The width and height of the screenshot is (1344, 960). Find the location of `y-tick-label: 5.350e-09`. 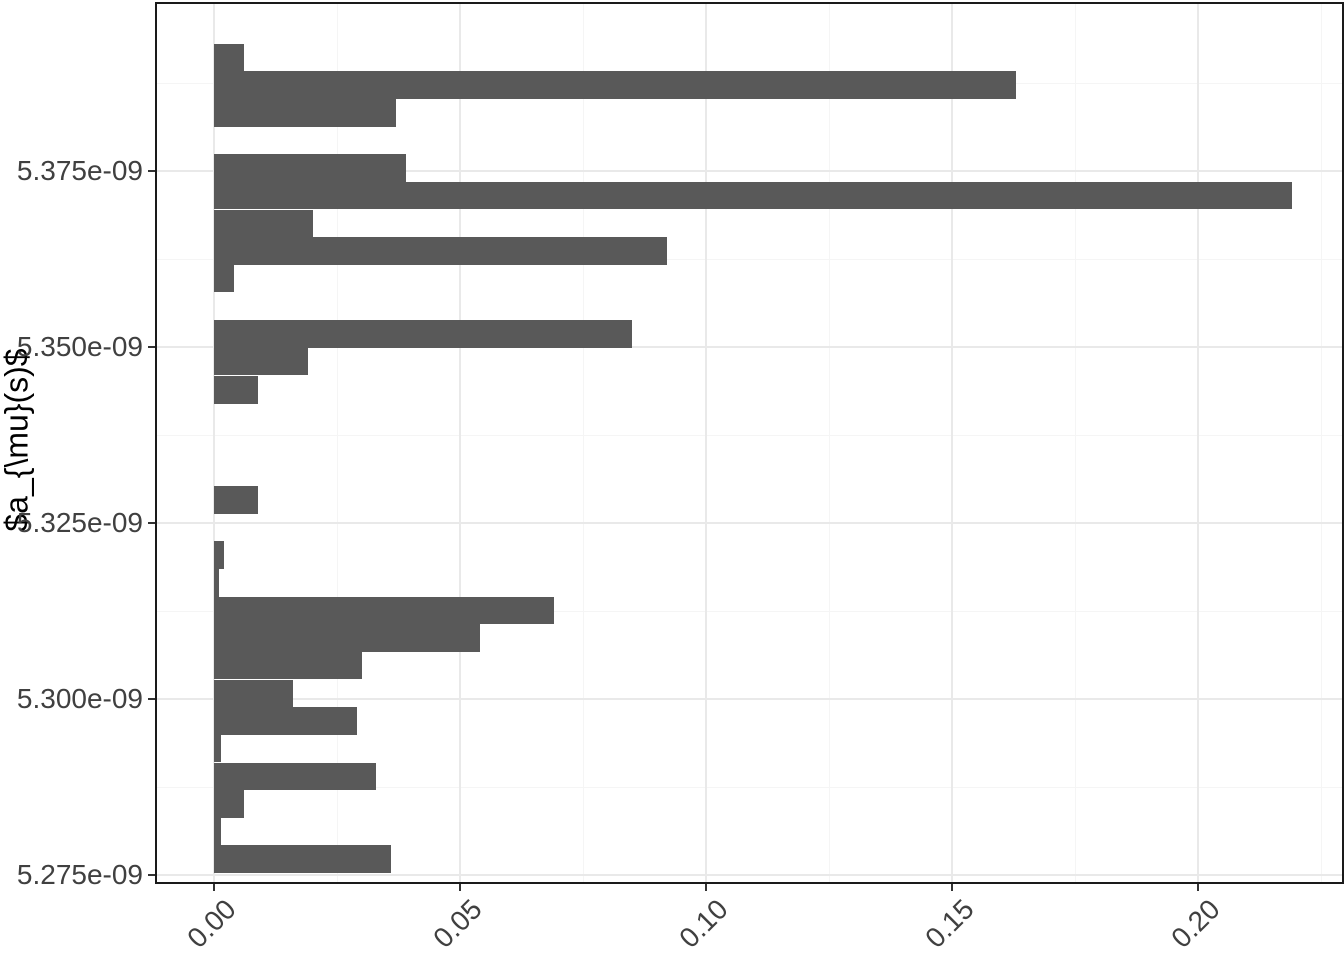

y-tick-label: 5.350e-09 is located at coordinates (79, 347).